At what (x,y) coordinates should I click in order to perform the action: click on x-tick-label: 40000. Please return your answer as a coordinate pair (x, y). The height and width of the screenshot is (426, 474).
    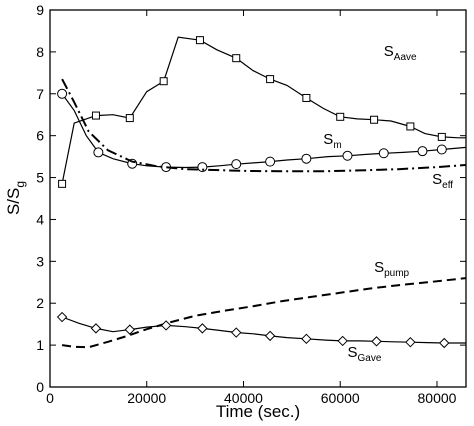
    Looking at the image, I should click on (243, 398).